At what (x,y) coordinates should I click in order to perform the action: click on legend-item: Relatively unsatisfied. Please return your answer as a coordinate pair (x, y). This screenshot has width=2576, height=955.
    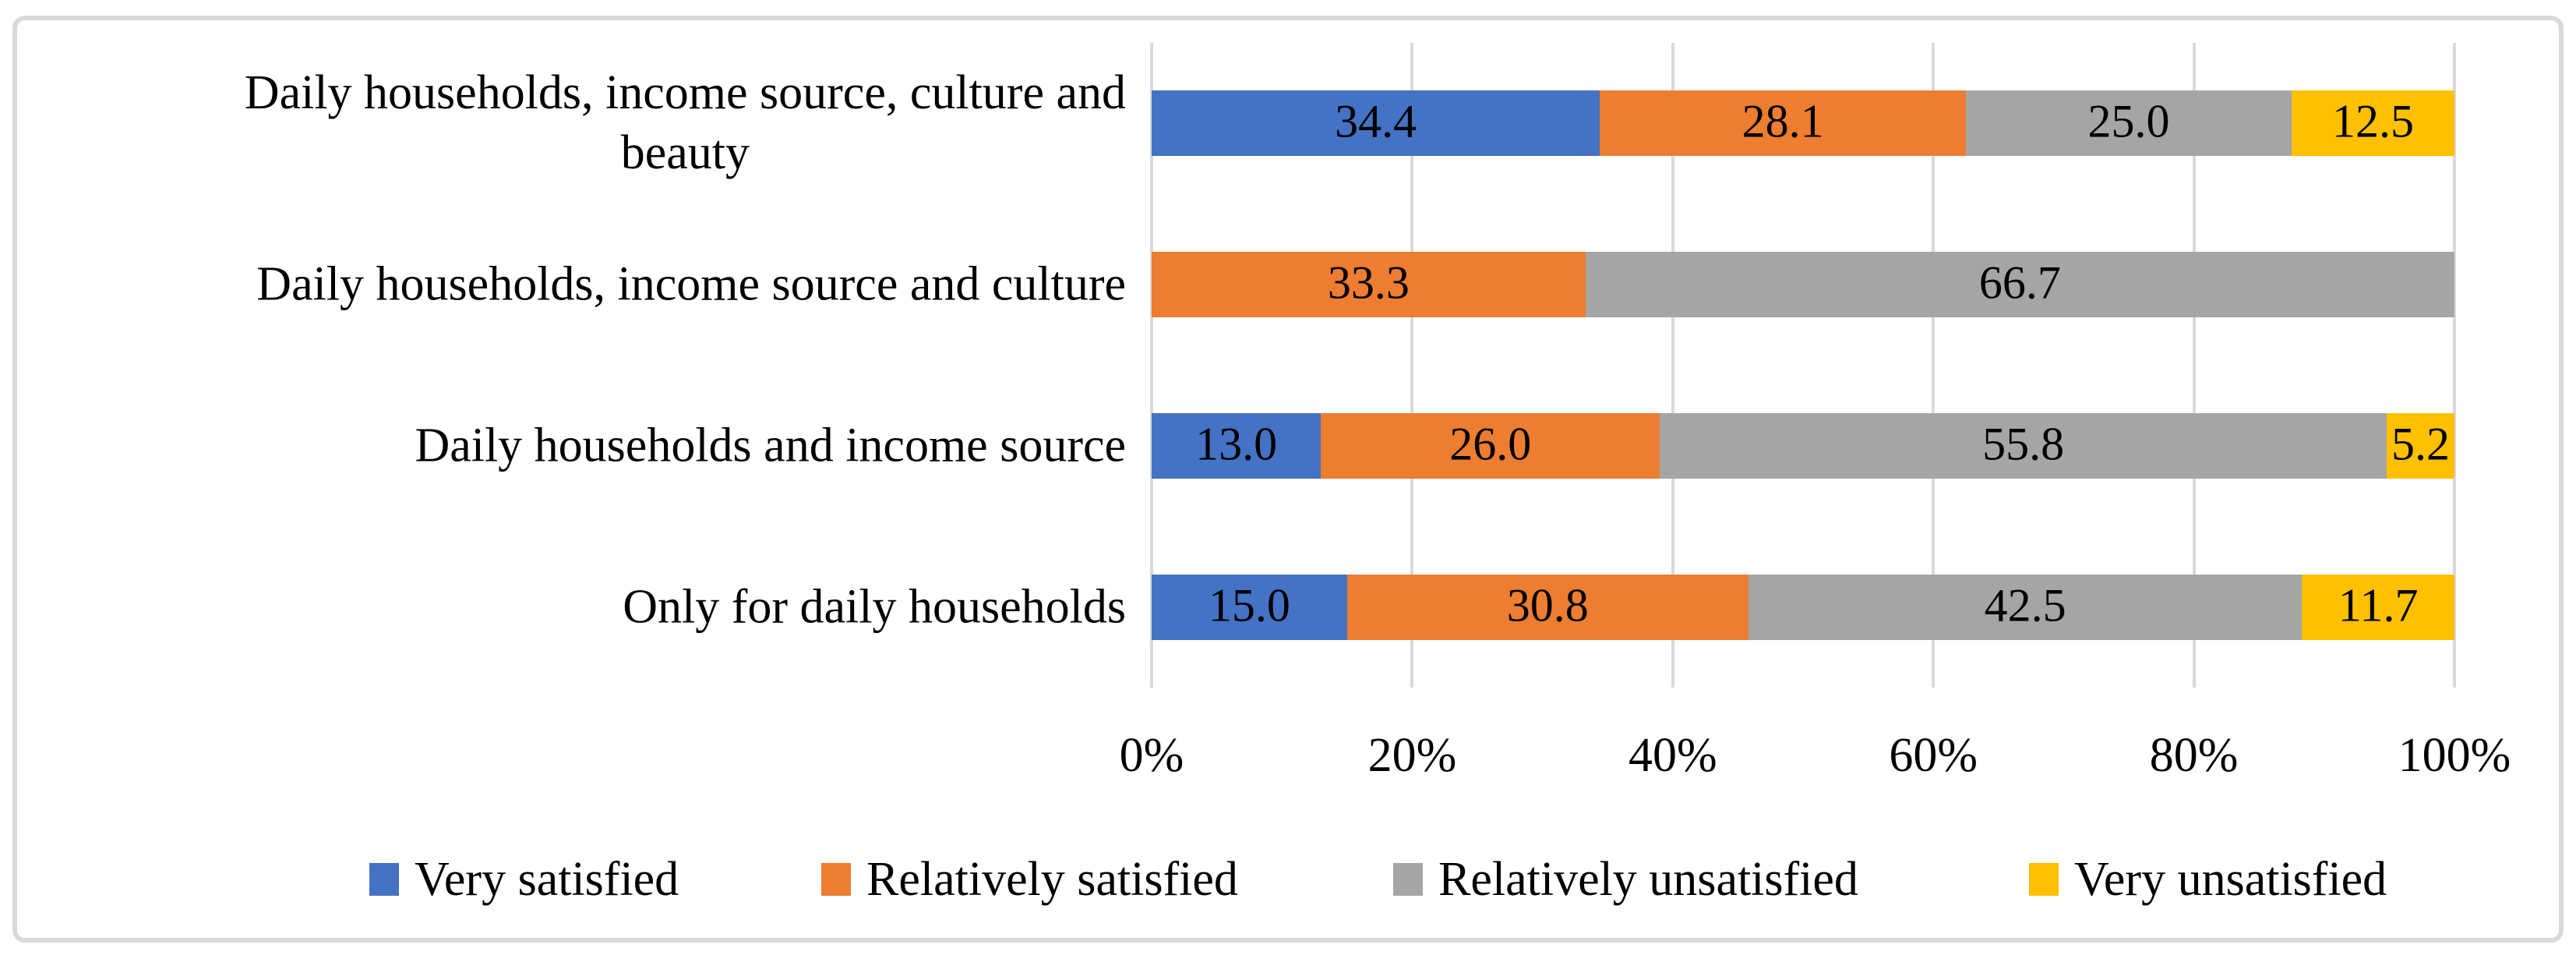
    Looking at the image, I should click on (1625, 879).